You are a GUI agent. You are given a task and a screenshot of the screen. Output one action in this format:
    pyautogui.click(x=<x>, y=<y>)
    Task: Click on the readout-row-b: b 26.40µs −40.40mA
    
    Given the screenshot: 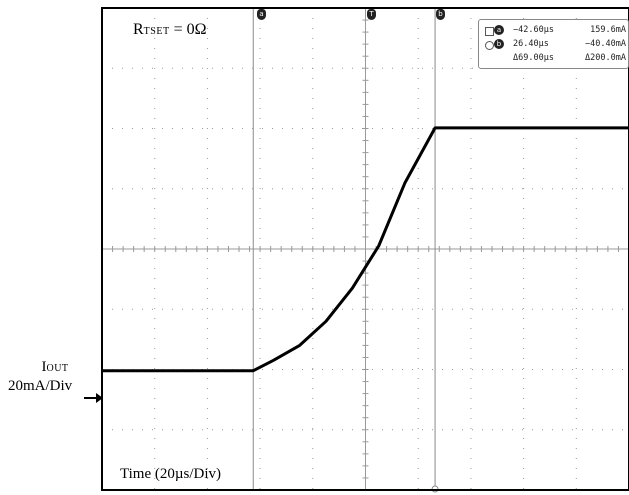 What is the action you would take?
    pyautogui.click(x=554, y=45)
    